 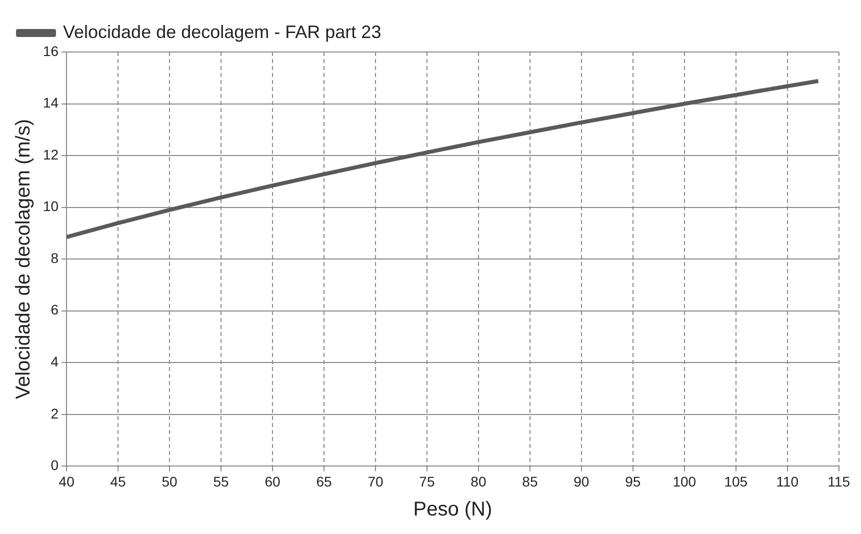 What do you see at coordinates (54, 362) in the screenshot?
I see `y-tick-label: 4` at bounding box center [54, 362].